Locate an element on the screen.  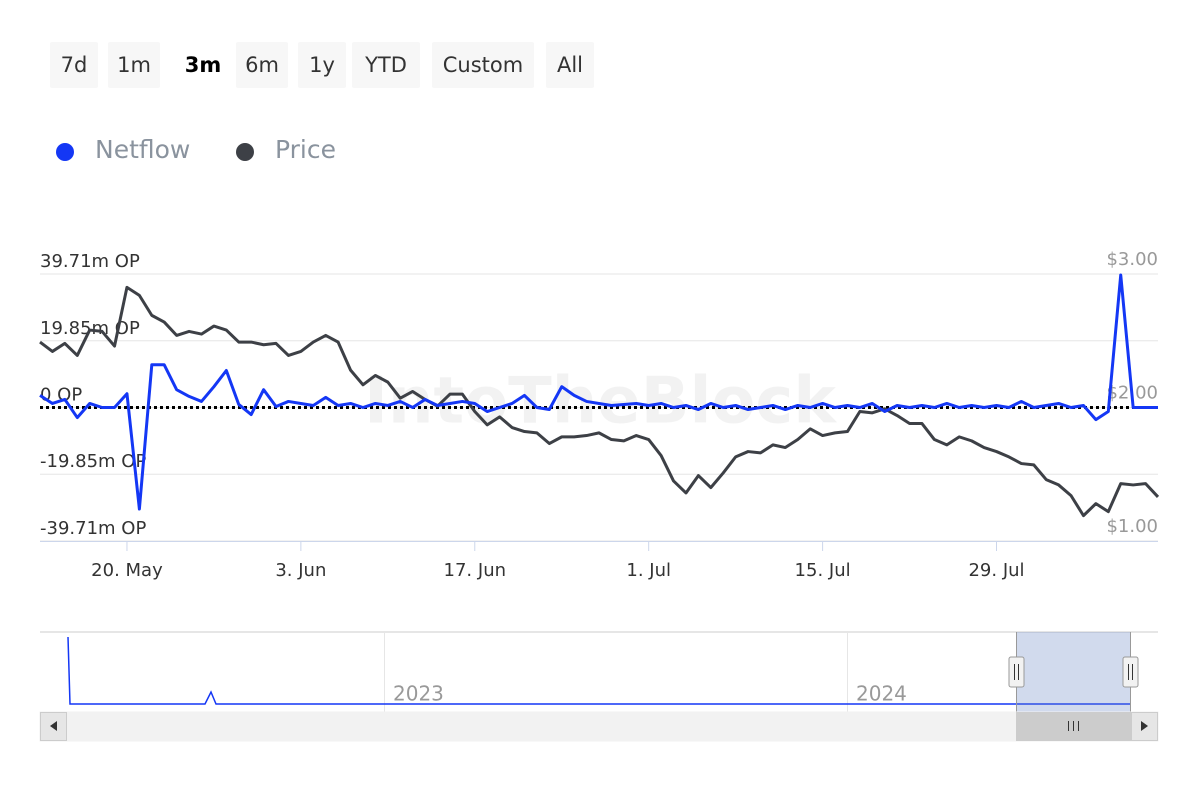
range-button: YTD is located at coordinates (386, 65).